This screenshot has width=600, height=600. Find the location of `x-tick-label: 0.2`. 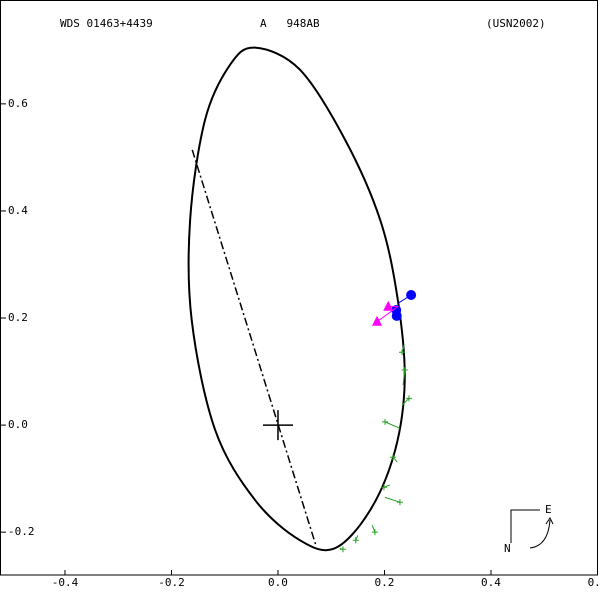

x-tick-label: 0.2 is located at coordinates (385, 582).